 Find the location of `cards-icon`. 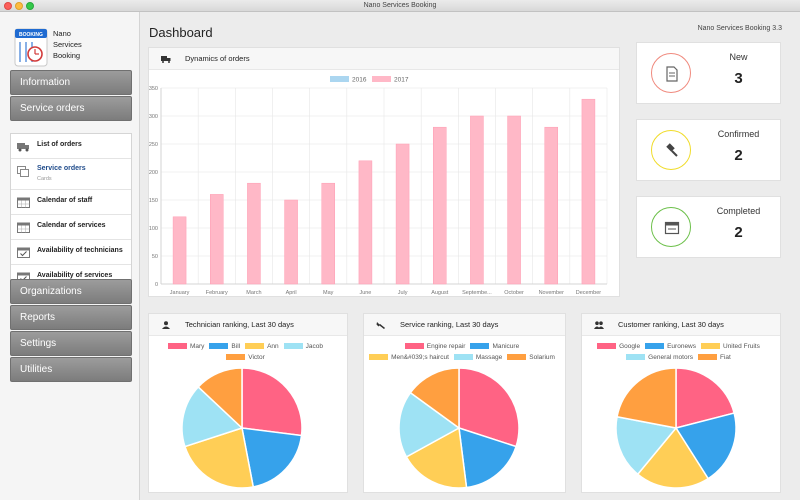

cards-icon is located at coordinates (23, 171).